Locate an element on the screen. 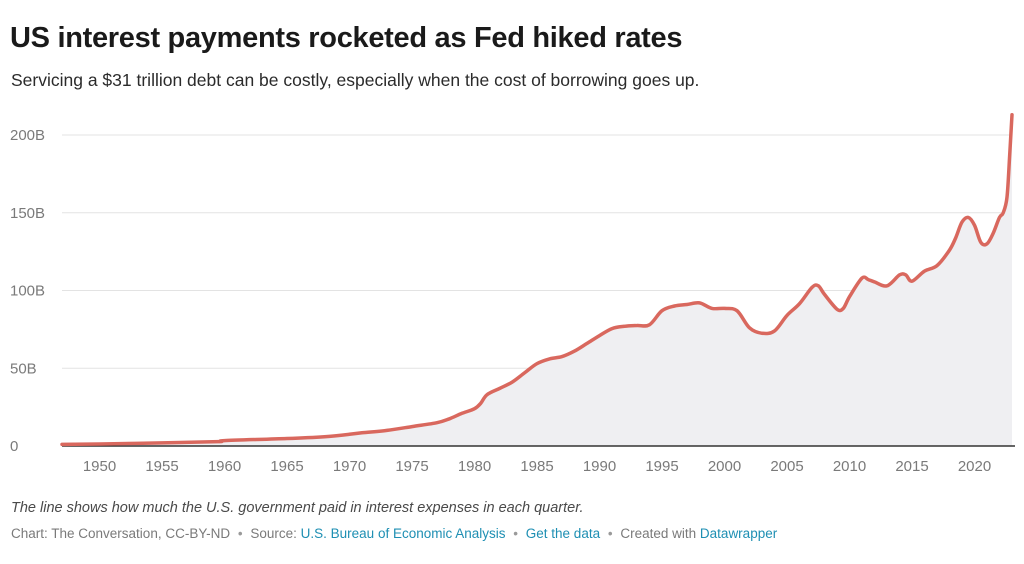 This screenshot has width=1024, height=564. x-tick-label: 1970 is located at coordinates (349, 466).